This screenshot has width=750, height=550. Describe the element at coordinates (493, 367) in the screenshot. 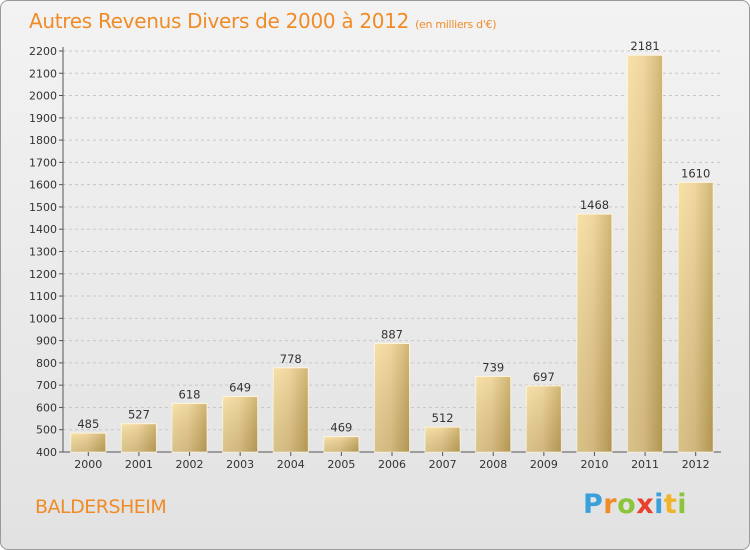

I see `data-label: 739` at that location.